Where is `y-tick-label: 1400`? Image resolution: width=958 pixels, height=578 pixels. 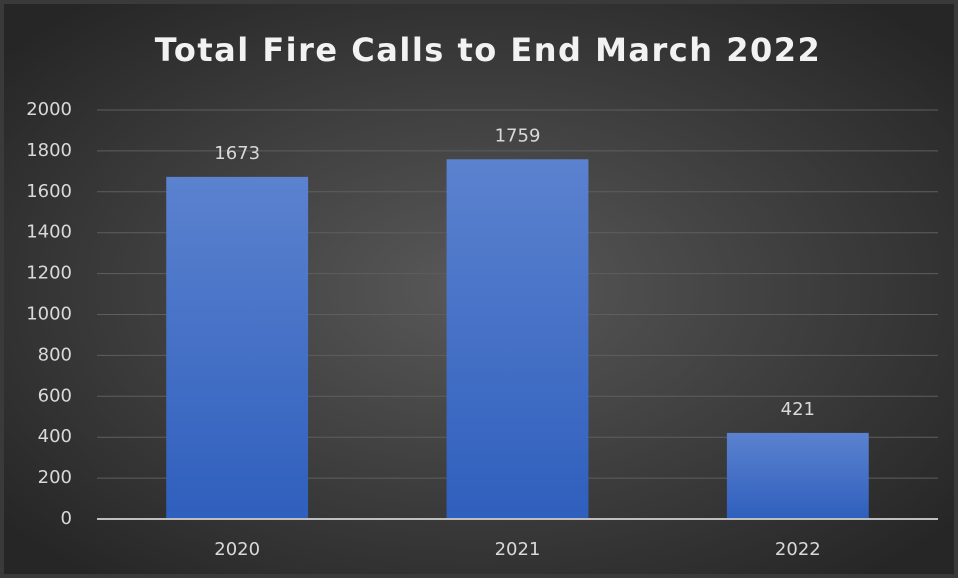
y-tick-label: 1400 is located at coordinates (49, 232).